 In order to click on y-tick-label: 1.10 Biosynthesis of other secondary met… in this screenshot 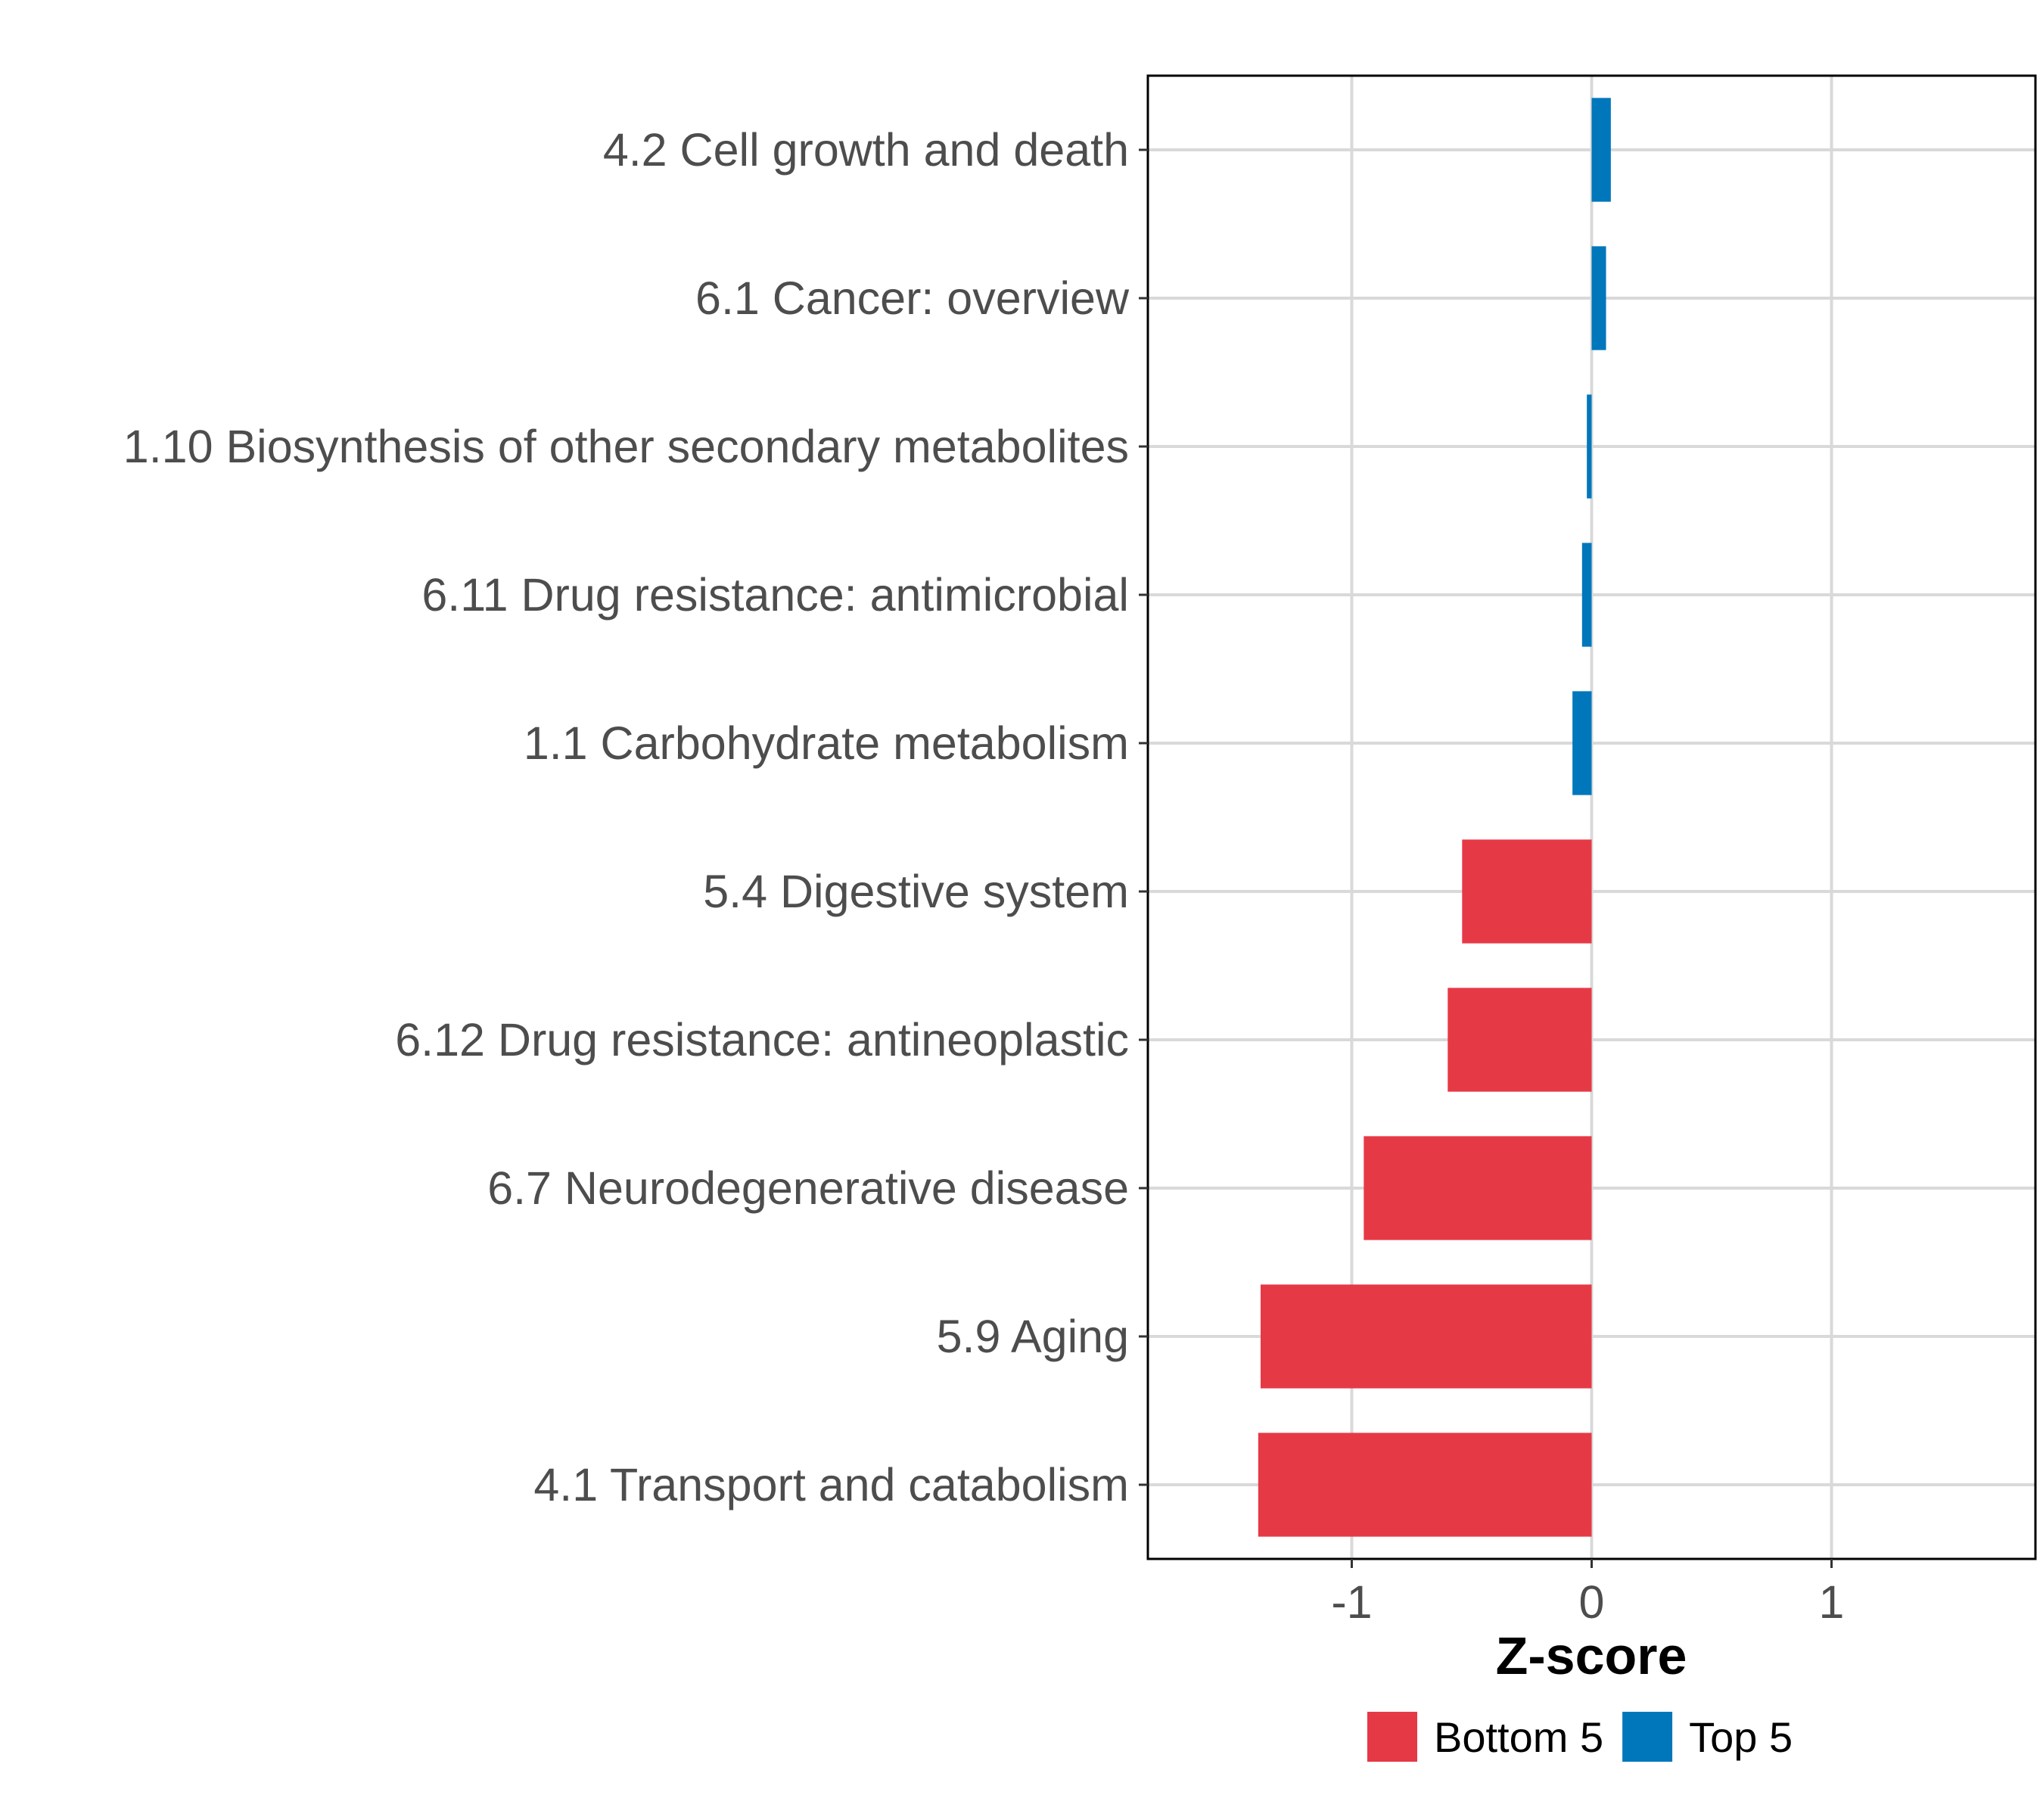, I will do `click(626, 446)`.